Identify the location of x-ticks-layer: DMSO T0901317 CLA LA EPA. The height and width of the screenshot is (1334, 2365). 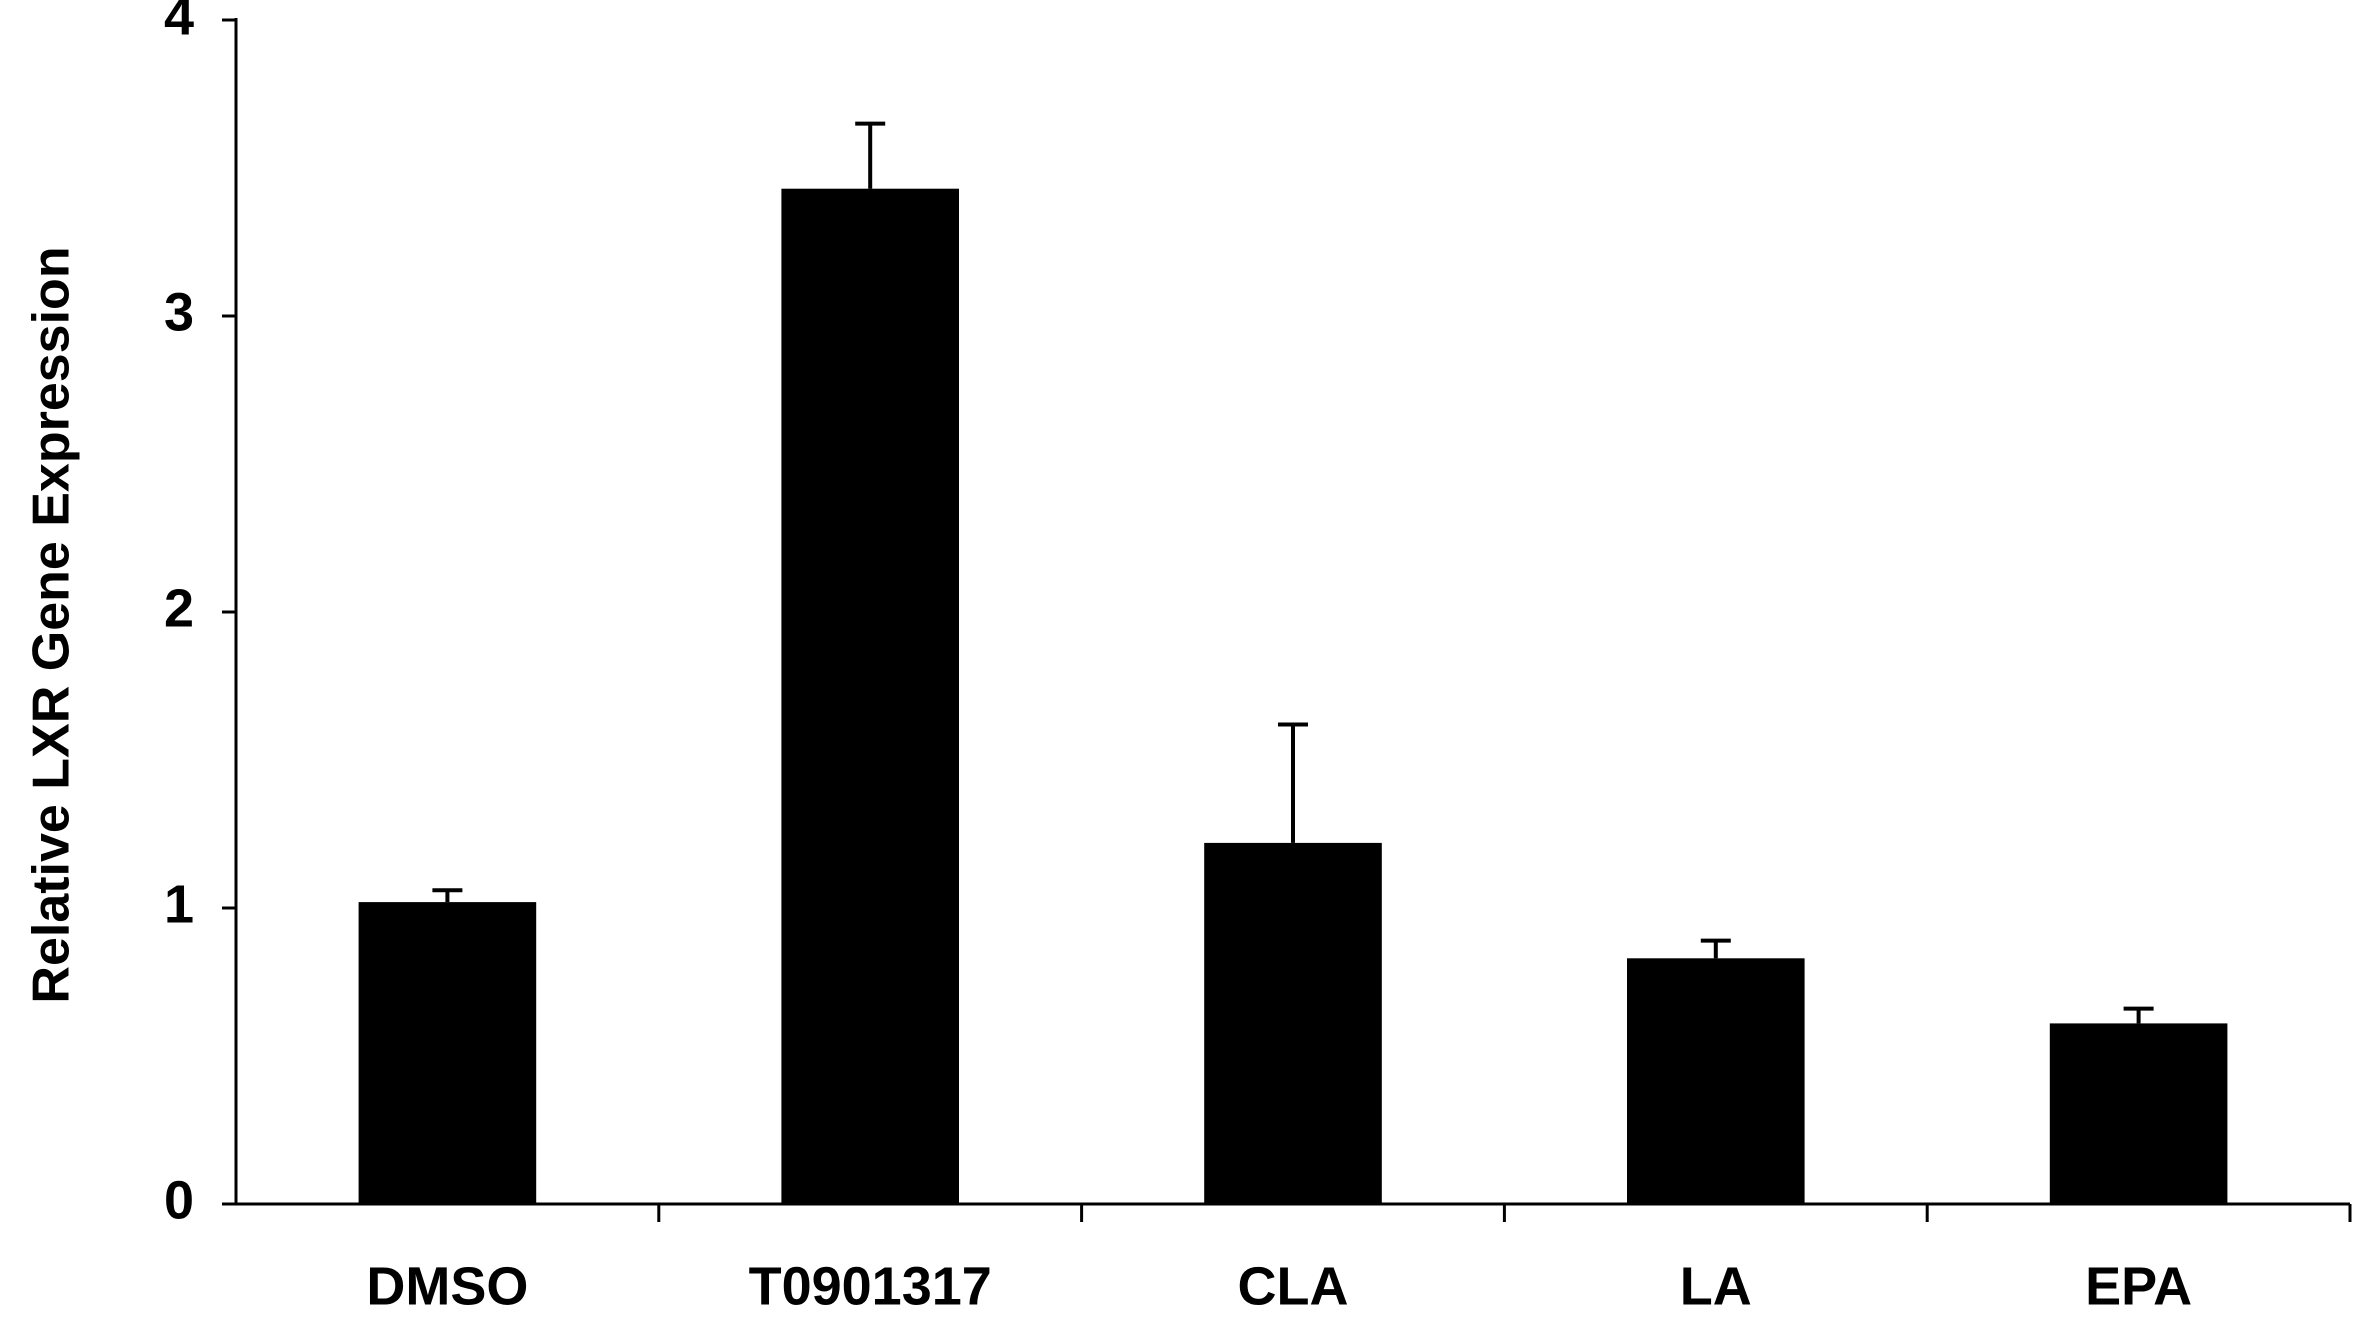
(1359, 1260).